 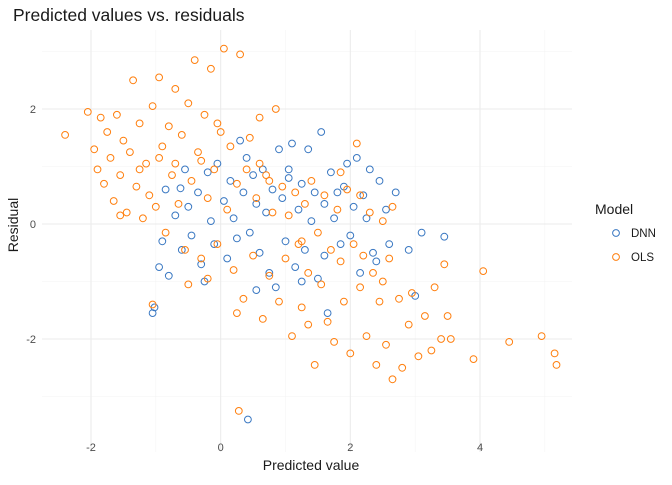 What do you see at coordinates (616, 233) in the screenshot?
I see `dnn-legend-key` at bounding box center [616, 233].